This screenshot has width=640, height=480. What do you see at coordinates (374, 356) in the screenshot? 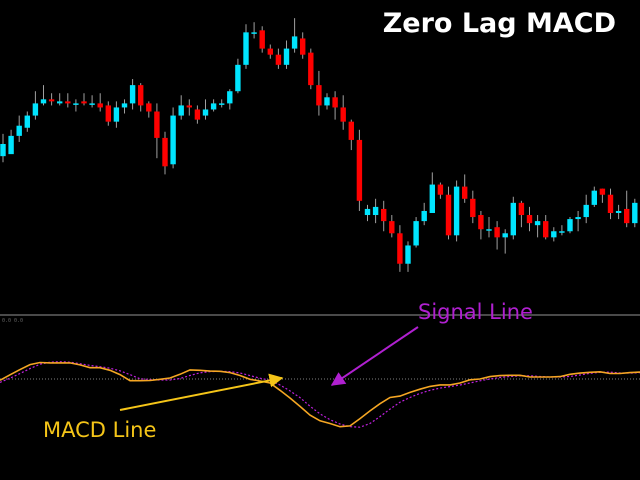
I see `signal-line-arrow` at bounding box center [374, 356].